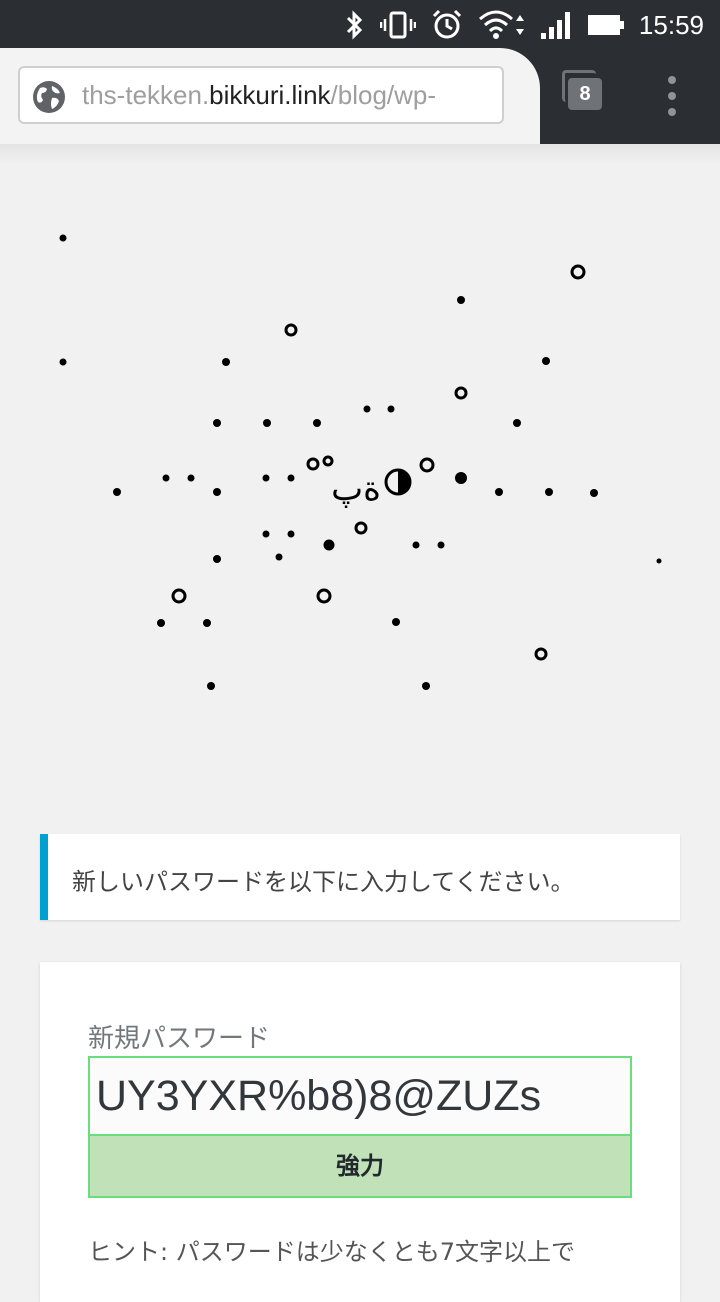 Image resolution: width=720 pixels, height=1302 pixels. I want to click on url-tab: ths-tekken.bikkuri.link/blog/wp-, so click(270, 96).